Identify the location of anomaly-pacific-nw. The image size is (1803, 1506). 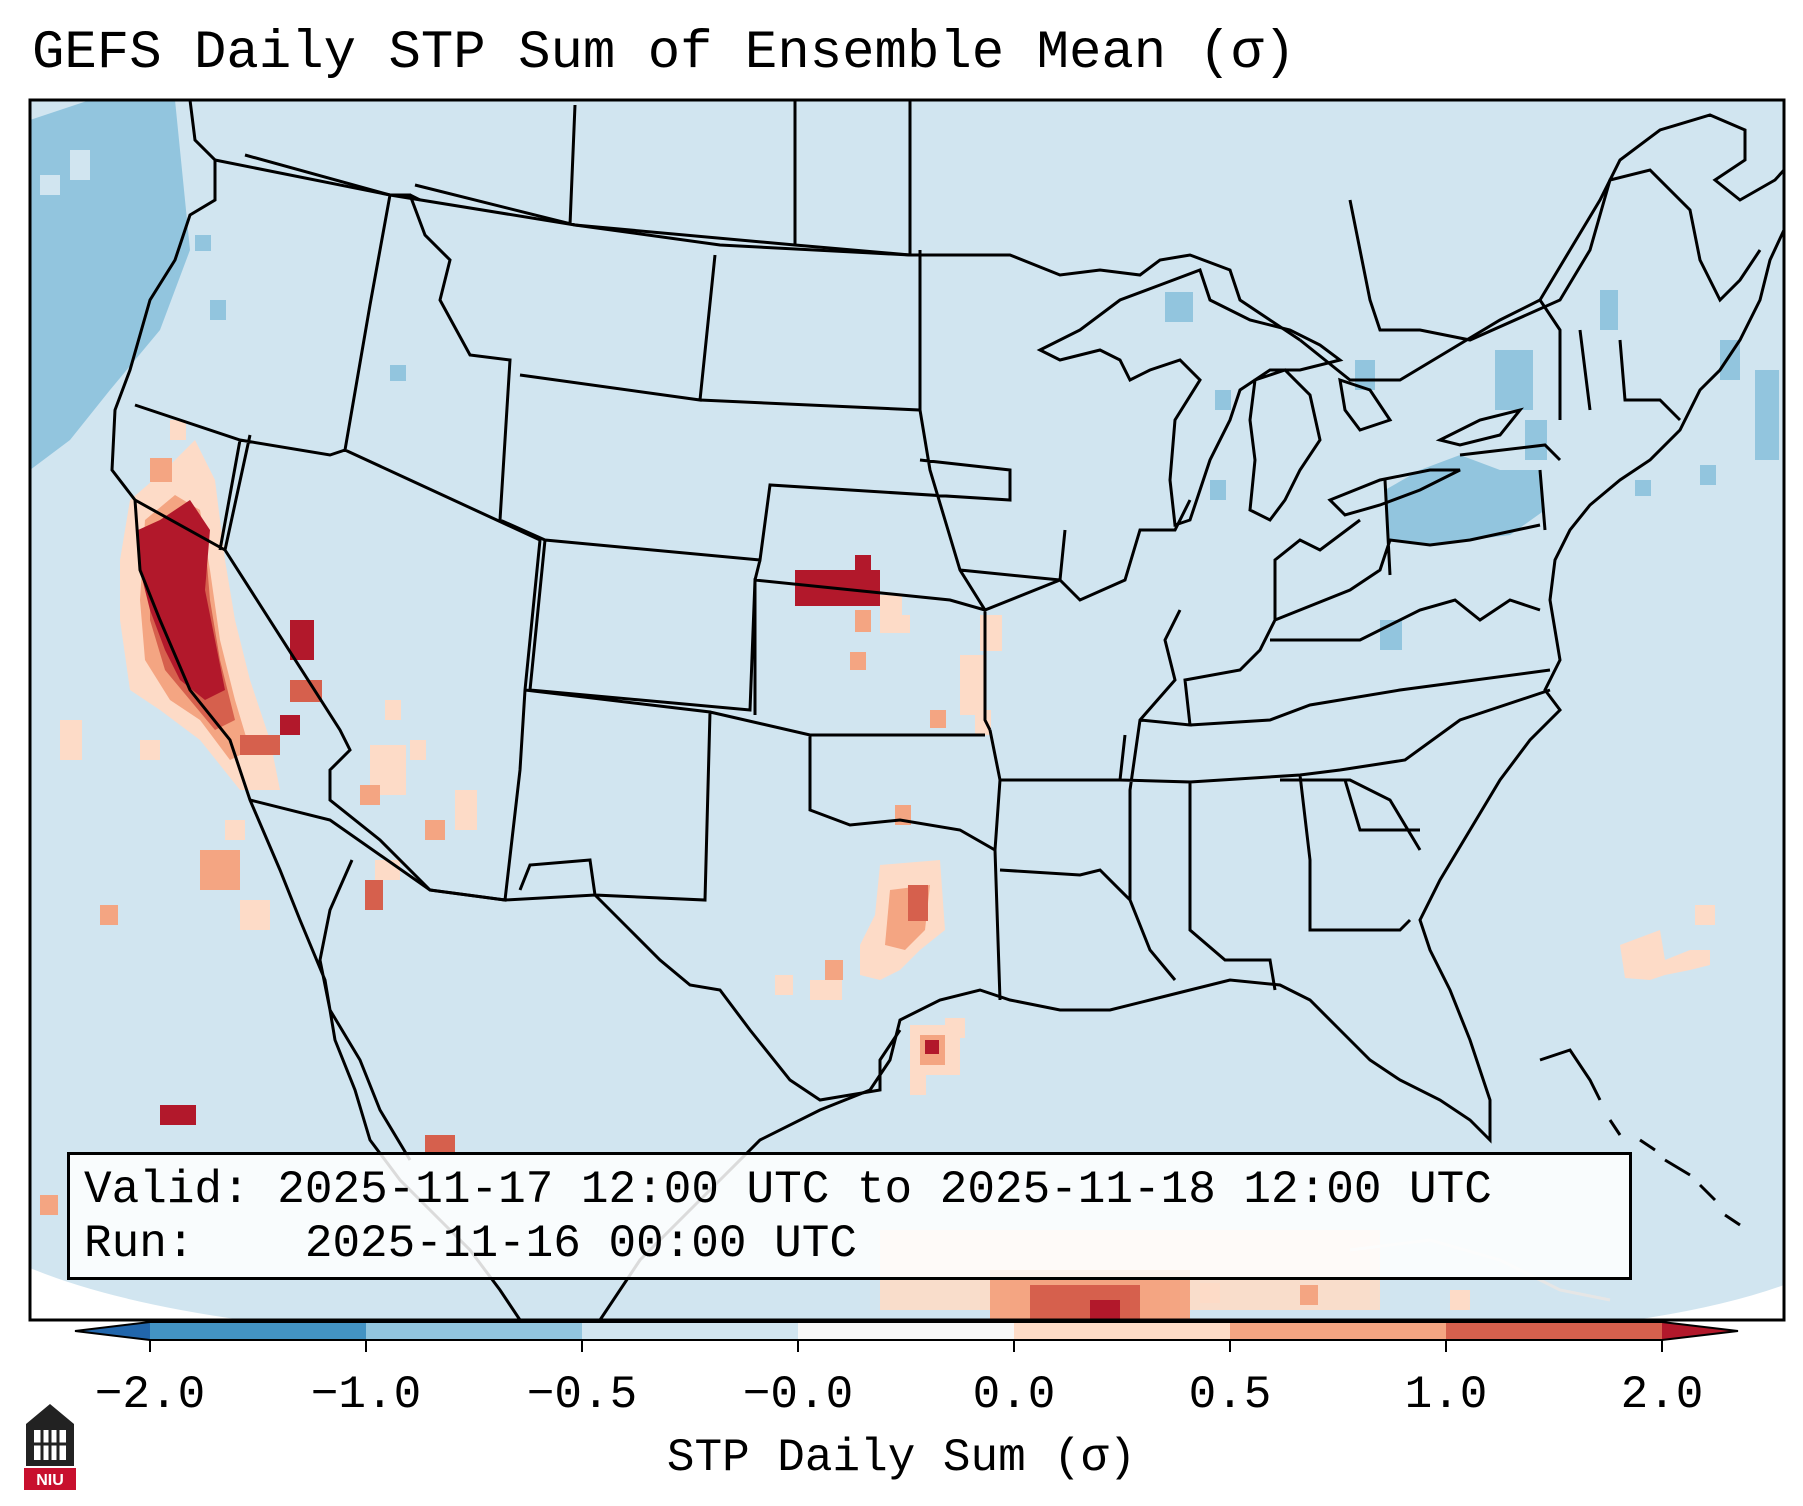
(218, 285).